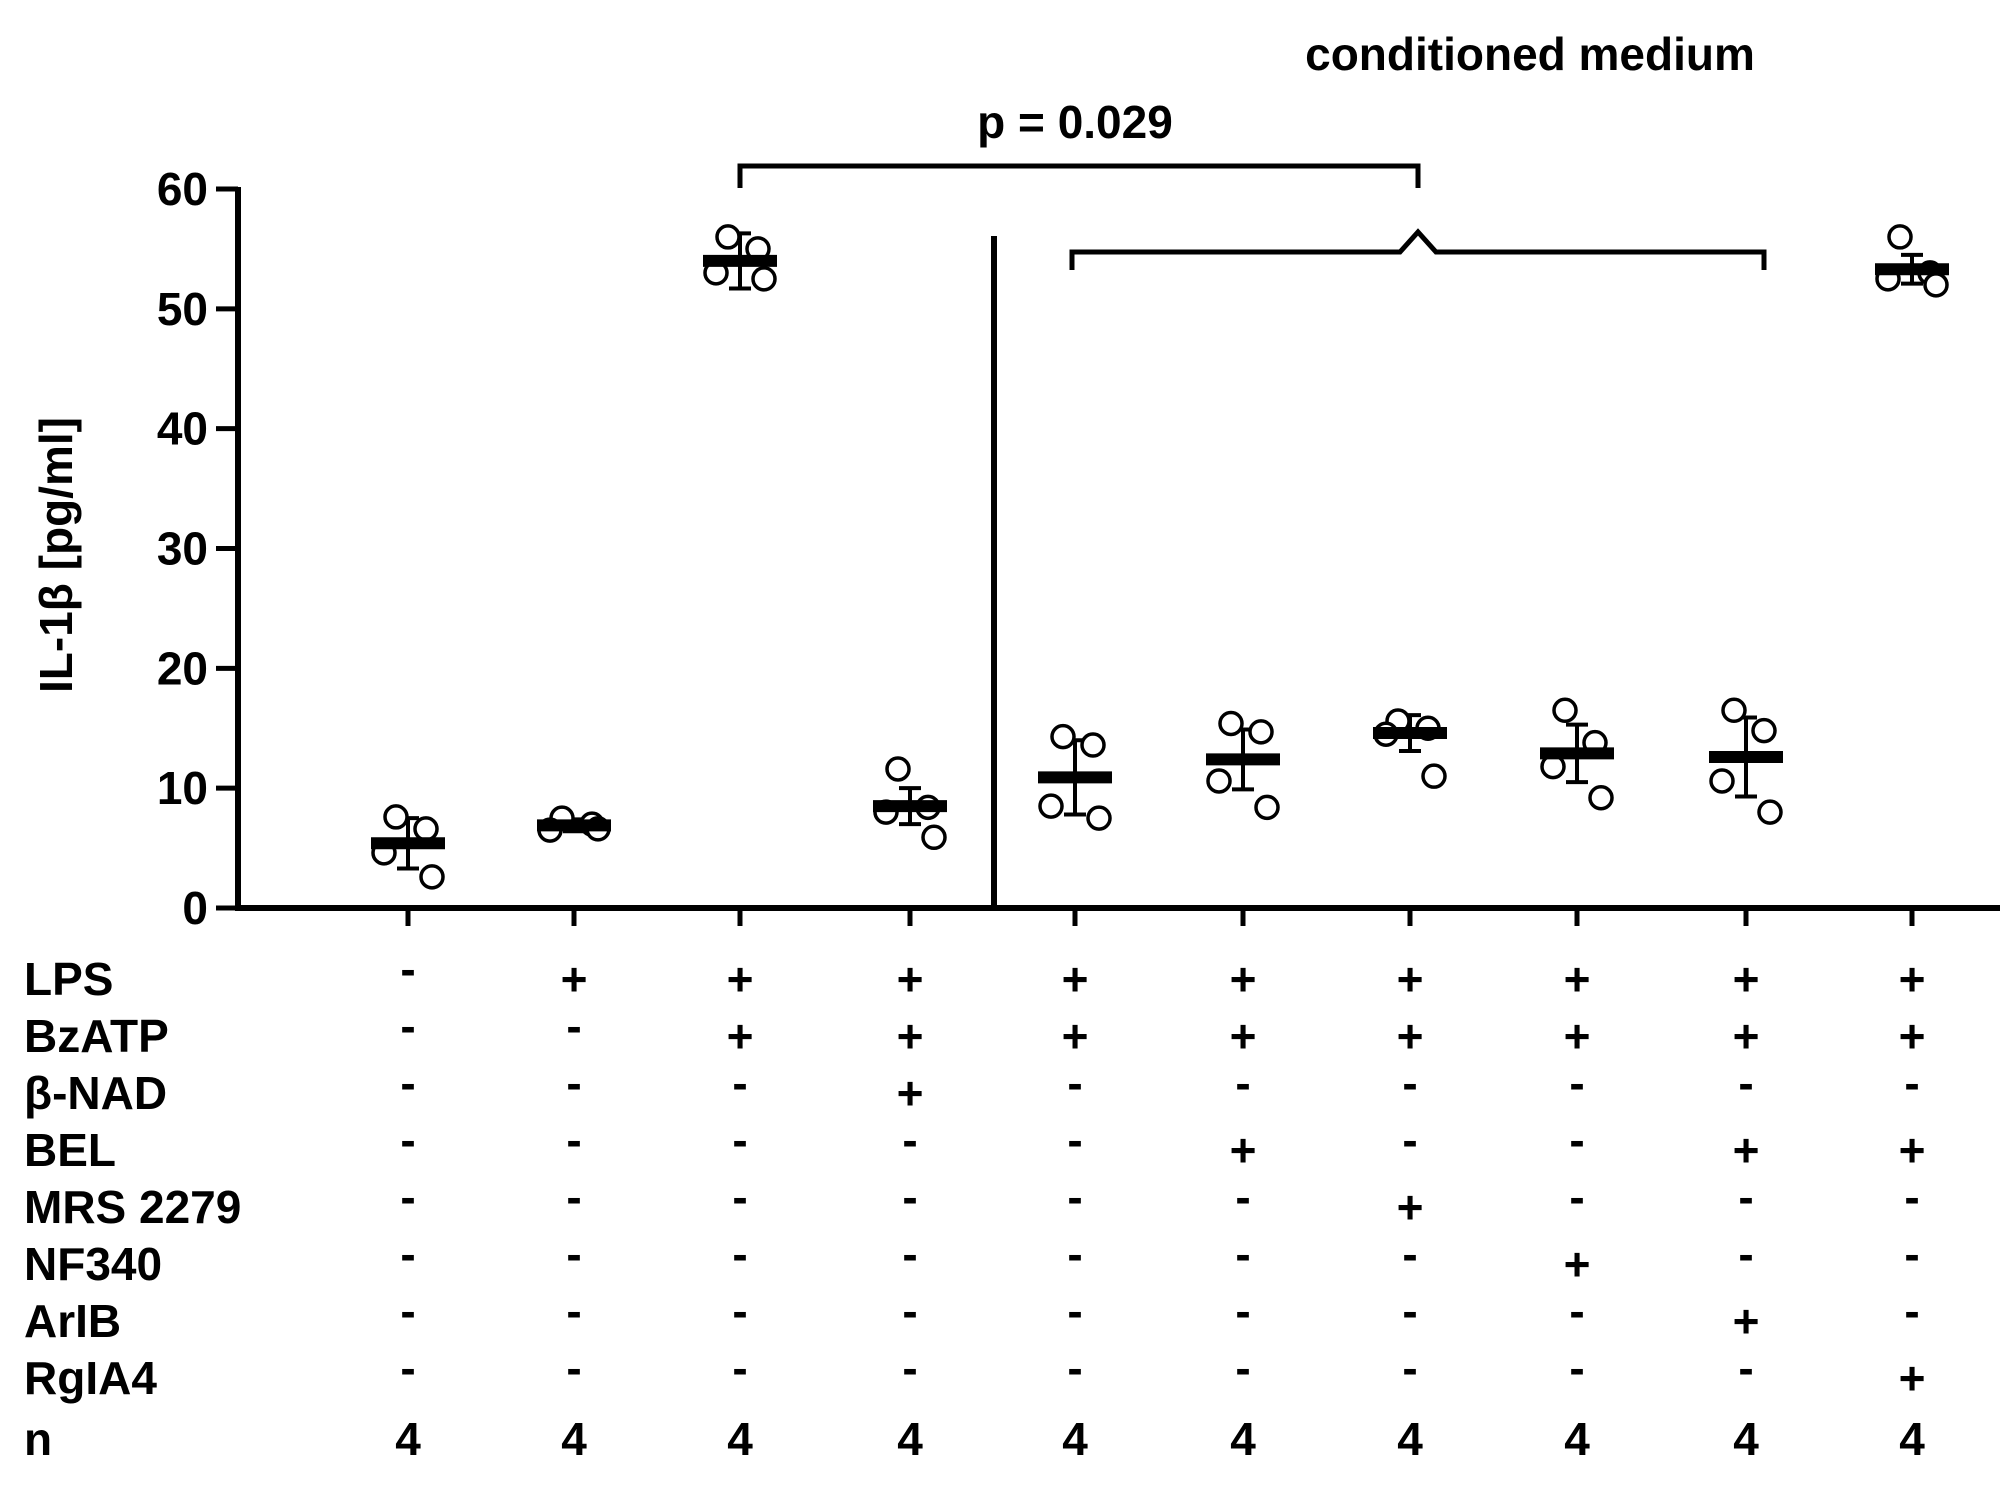  What do you see at coordinates (1577, 1439) in the screenshot?
I see `cell-n-8: 4` at bounding box center [1577, 1439].